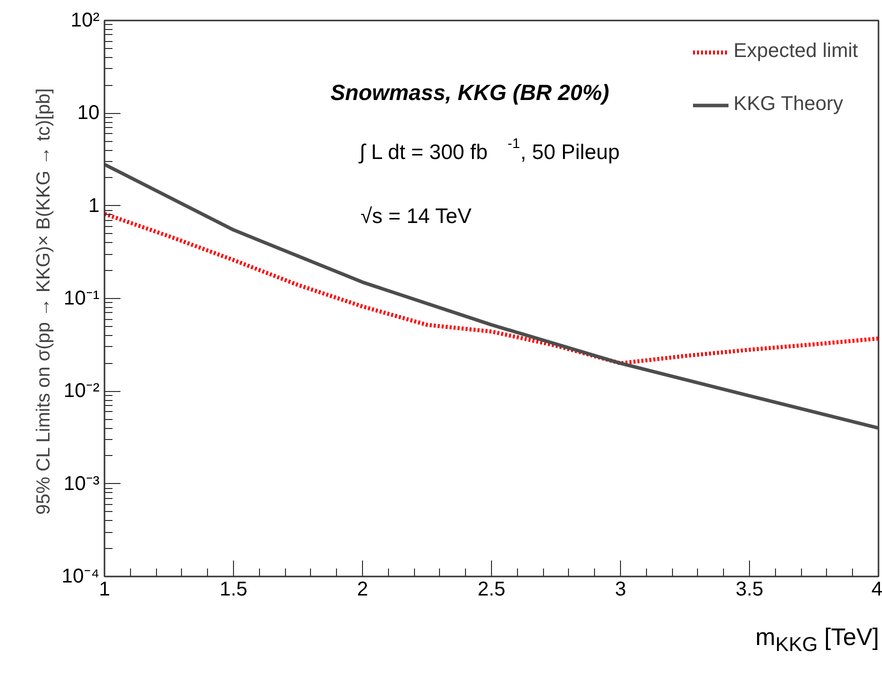 Image resolution: width=882 pixels, height=675 pixels. What do you see at coordinates (362, 589) in the screenshot?
I see `x-tick-label: 2` at bounding box center [362, 589].